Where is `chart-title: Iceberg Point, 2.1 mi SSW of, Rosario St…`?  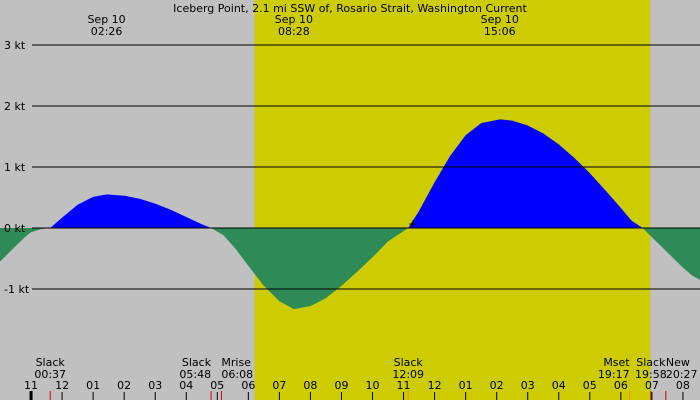 chart-title: Iceberg Point, 2.1 mi SSW of, Rosario St… is located at coordinates (350, 8).